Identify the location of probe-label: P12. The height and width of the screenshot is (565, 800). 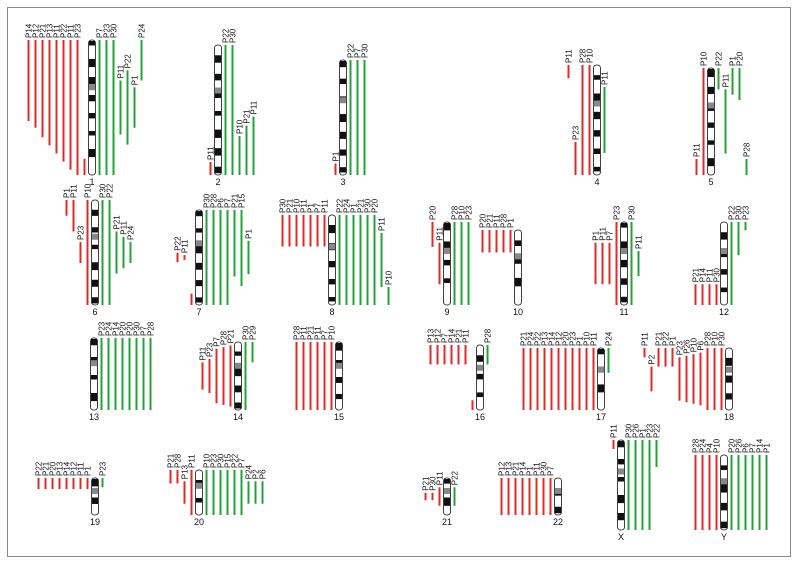
(36, 30).